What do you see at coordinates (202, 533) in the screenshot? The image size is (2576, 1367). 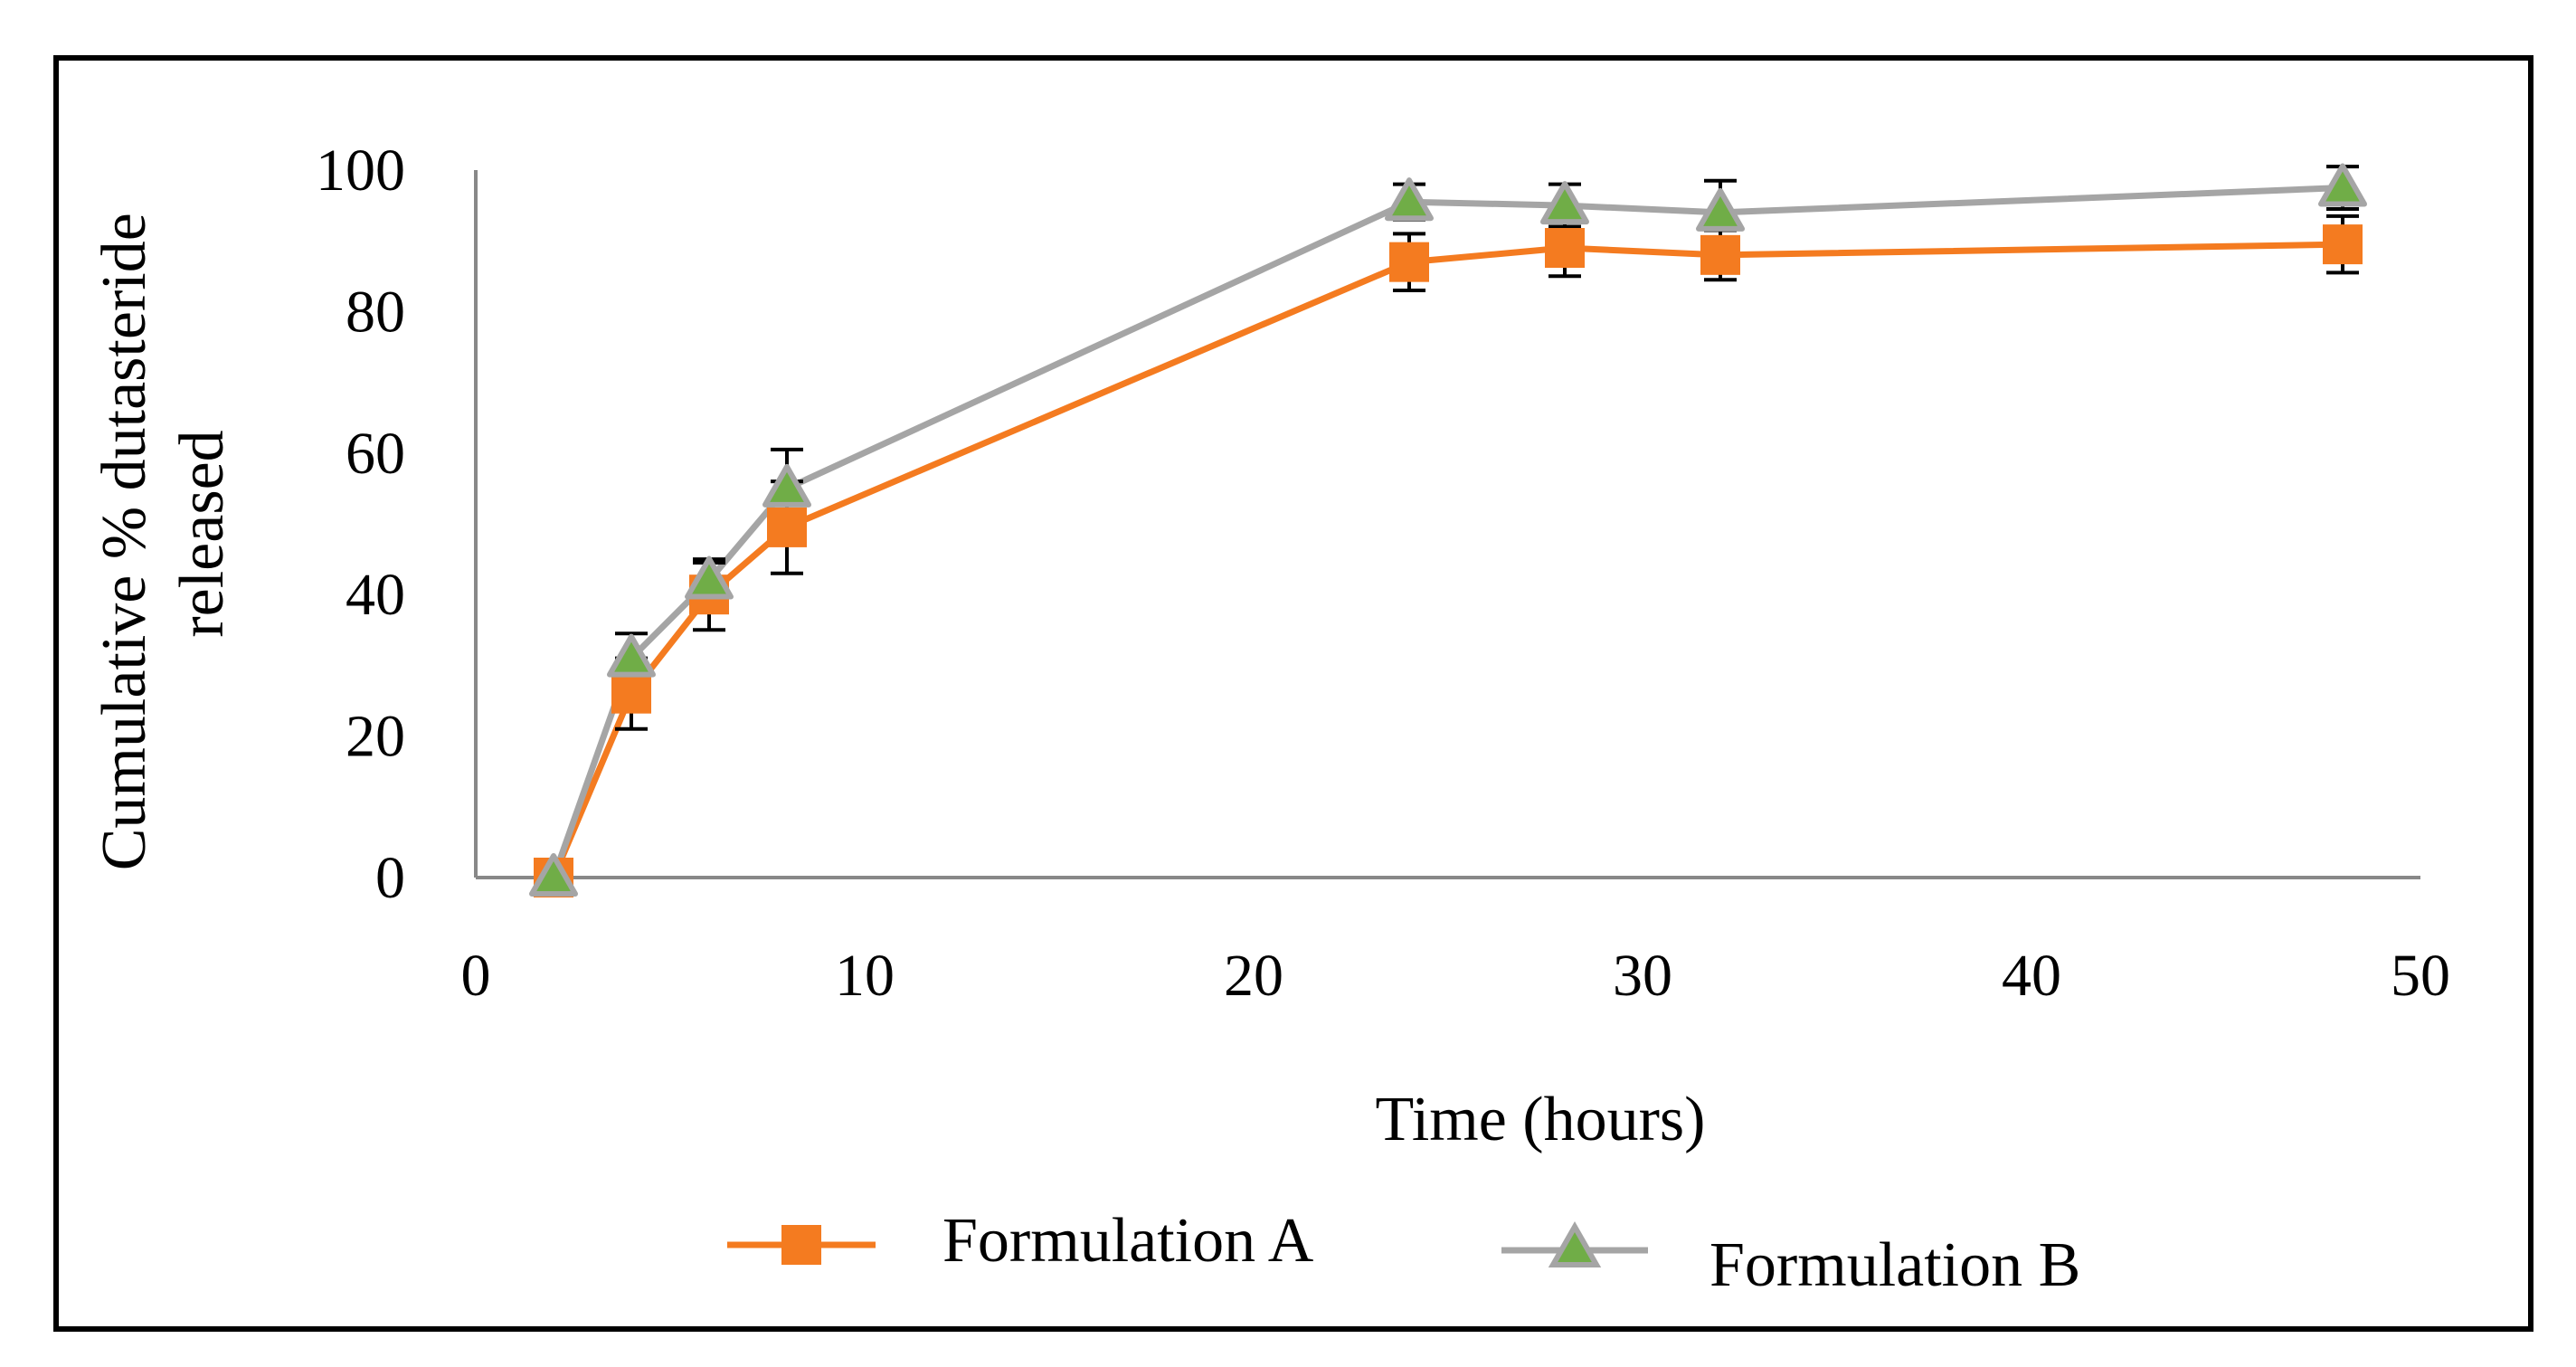 I see `y-axis-title-line-2: released` at bounding box center [202, 533].